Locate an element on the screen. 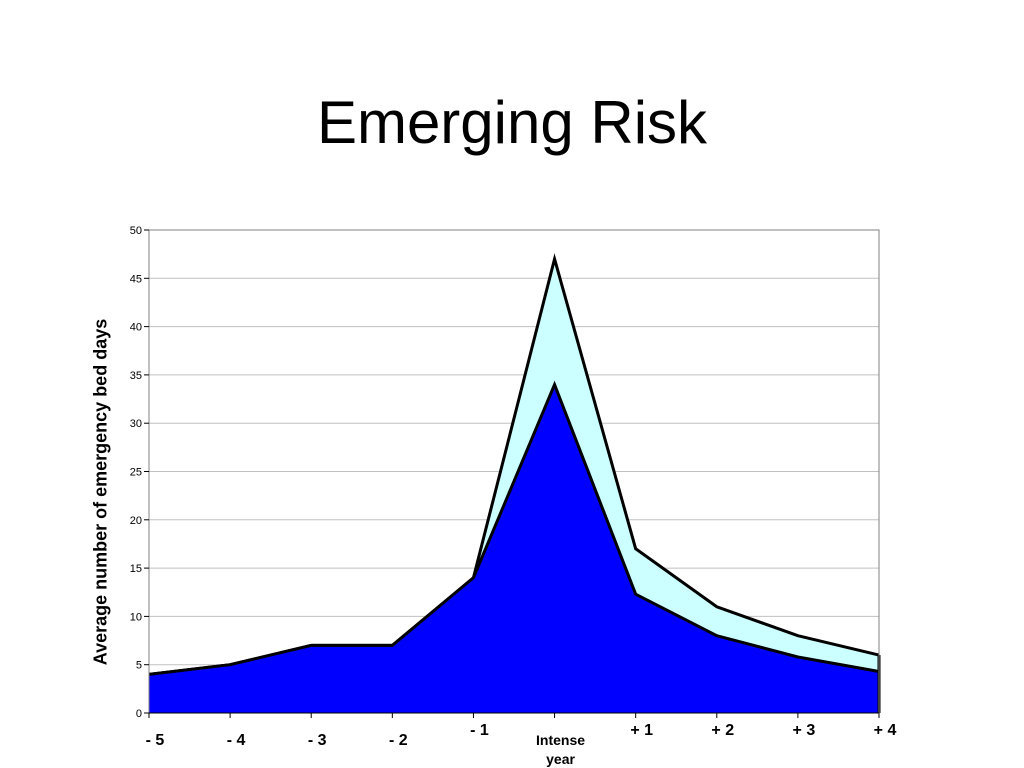  x-tick-label: + 3 is located at coordinates (804, 730).